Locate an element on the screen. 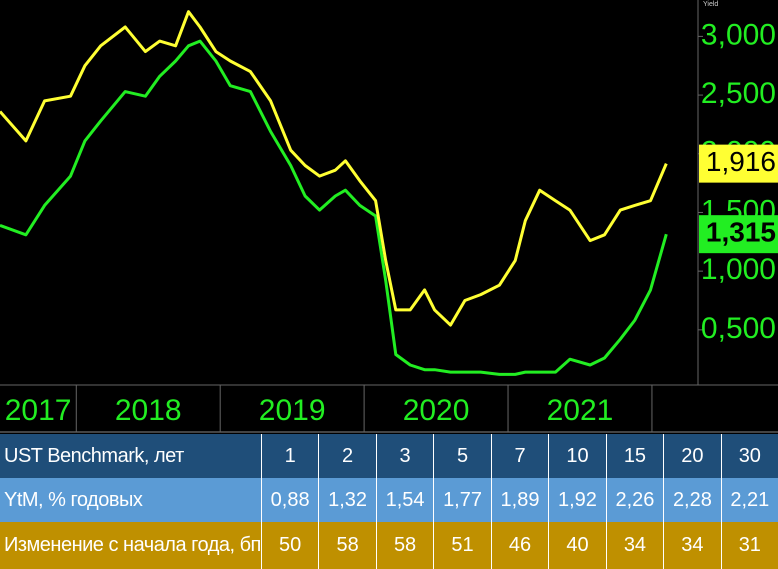  table-cell: 1,32 is located at coordinates (347, 500).